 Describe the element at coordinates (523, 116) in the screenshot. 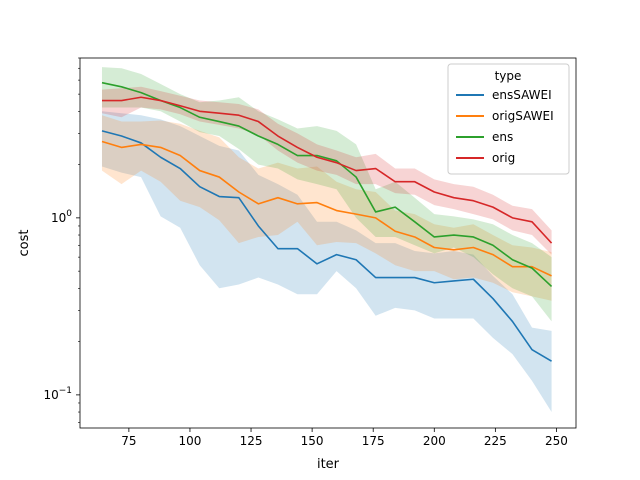

I see `legend-label-origSAWEI: origSAWEI` at that location.